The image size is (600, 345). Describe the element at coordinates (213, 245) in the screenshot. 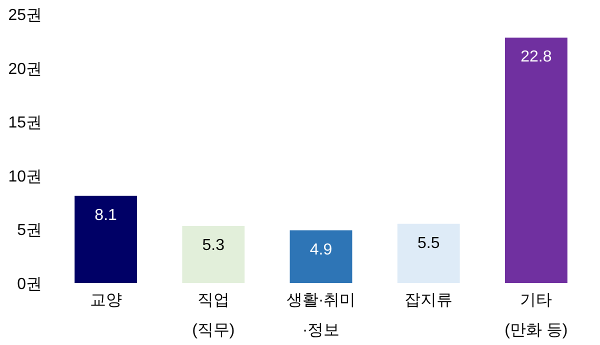

I see `data-label: 5.3` at that location.